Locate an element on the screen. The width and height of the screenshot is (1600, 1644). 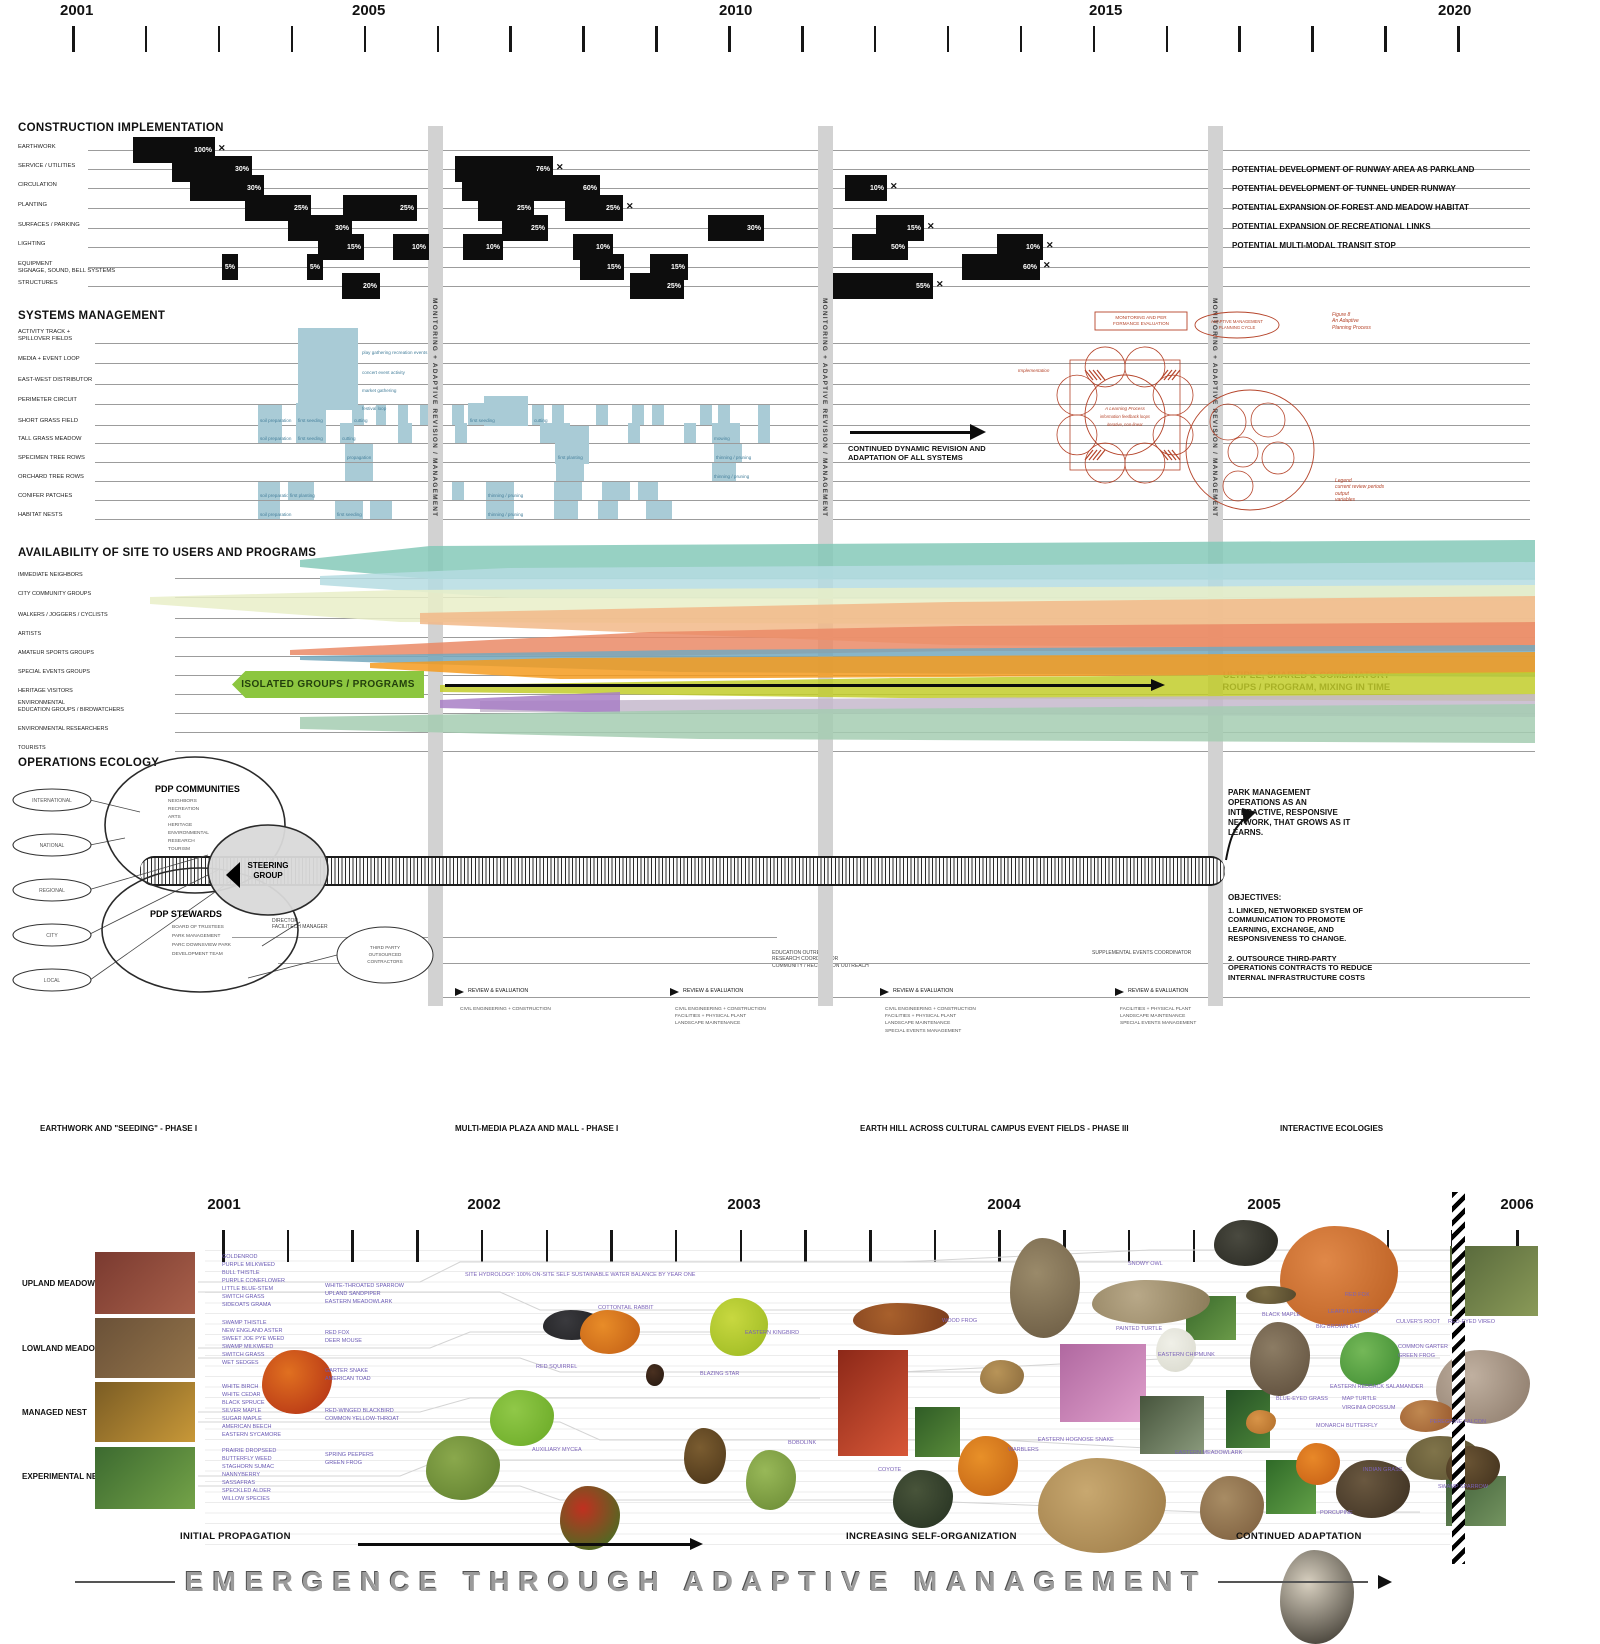
scope-oval-national is located at coordinates (52, 845).